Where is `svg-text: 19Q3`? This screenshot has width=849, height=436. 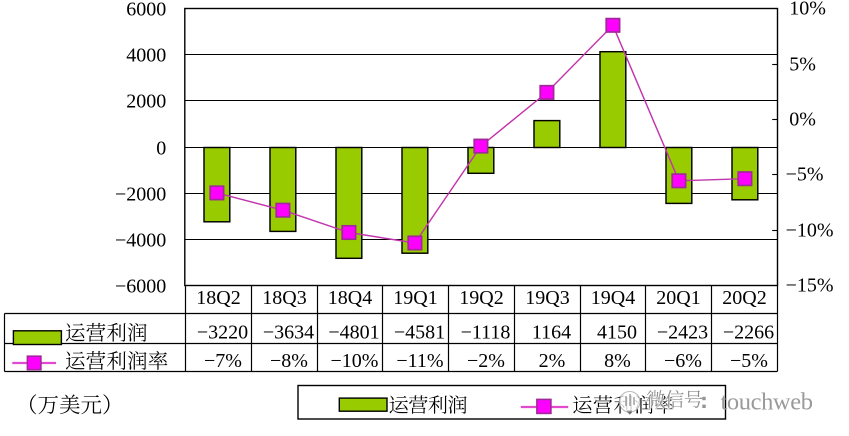 svg-text: 19Q3 is located at coordinates (547, 298).